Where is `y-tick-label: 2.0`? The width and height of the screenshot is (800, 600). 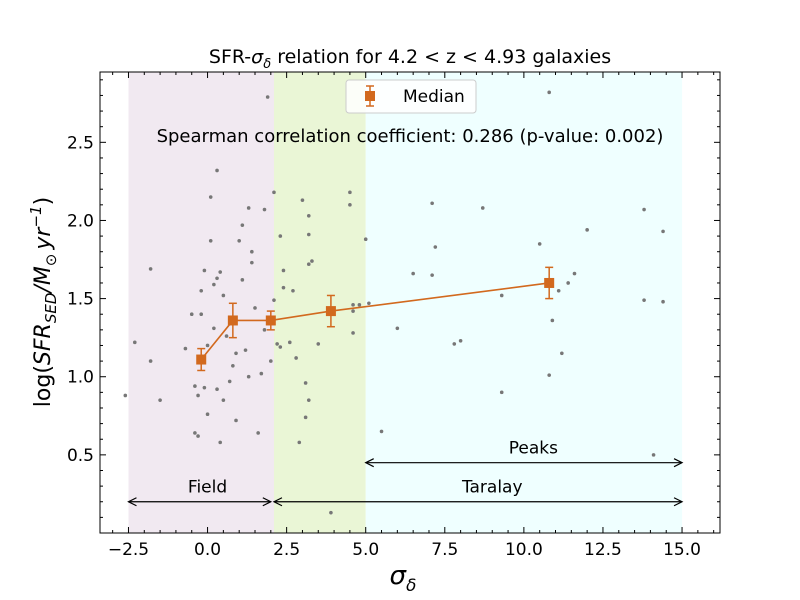
y-tick-label: 2.0 is located at coordinates (80, 221).